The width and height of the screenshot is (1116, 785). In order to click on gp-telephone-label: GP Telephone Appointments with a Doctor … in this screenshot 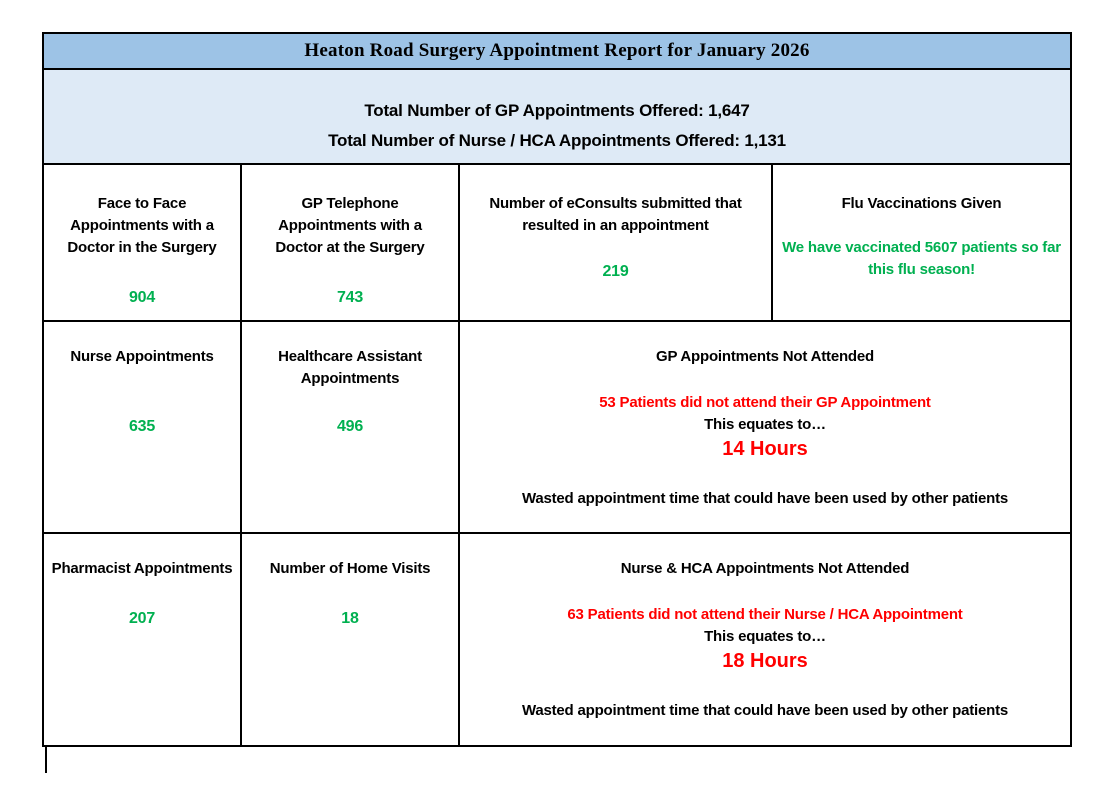, I will do `click(350, 225)`.